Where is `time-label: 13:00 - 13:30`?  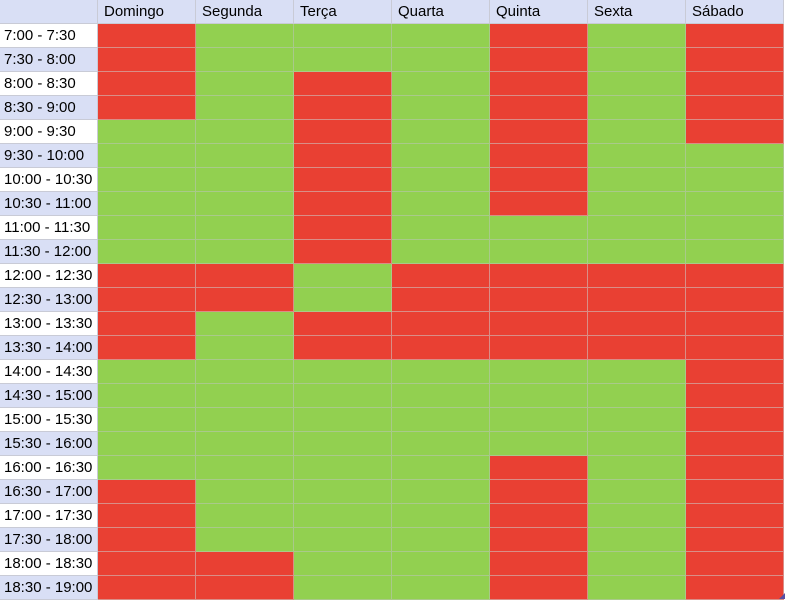
time-label: 13:00 - 13:30 is located at coordinates (49, 324).